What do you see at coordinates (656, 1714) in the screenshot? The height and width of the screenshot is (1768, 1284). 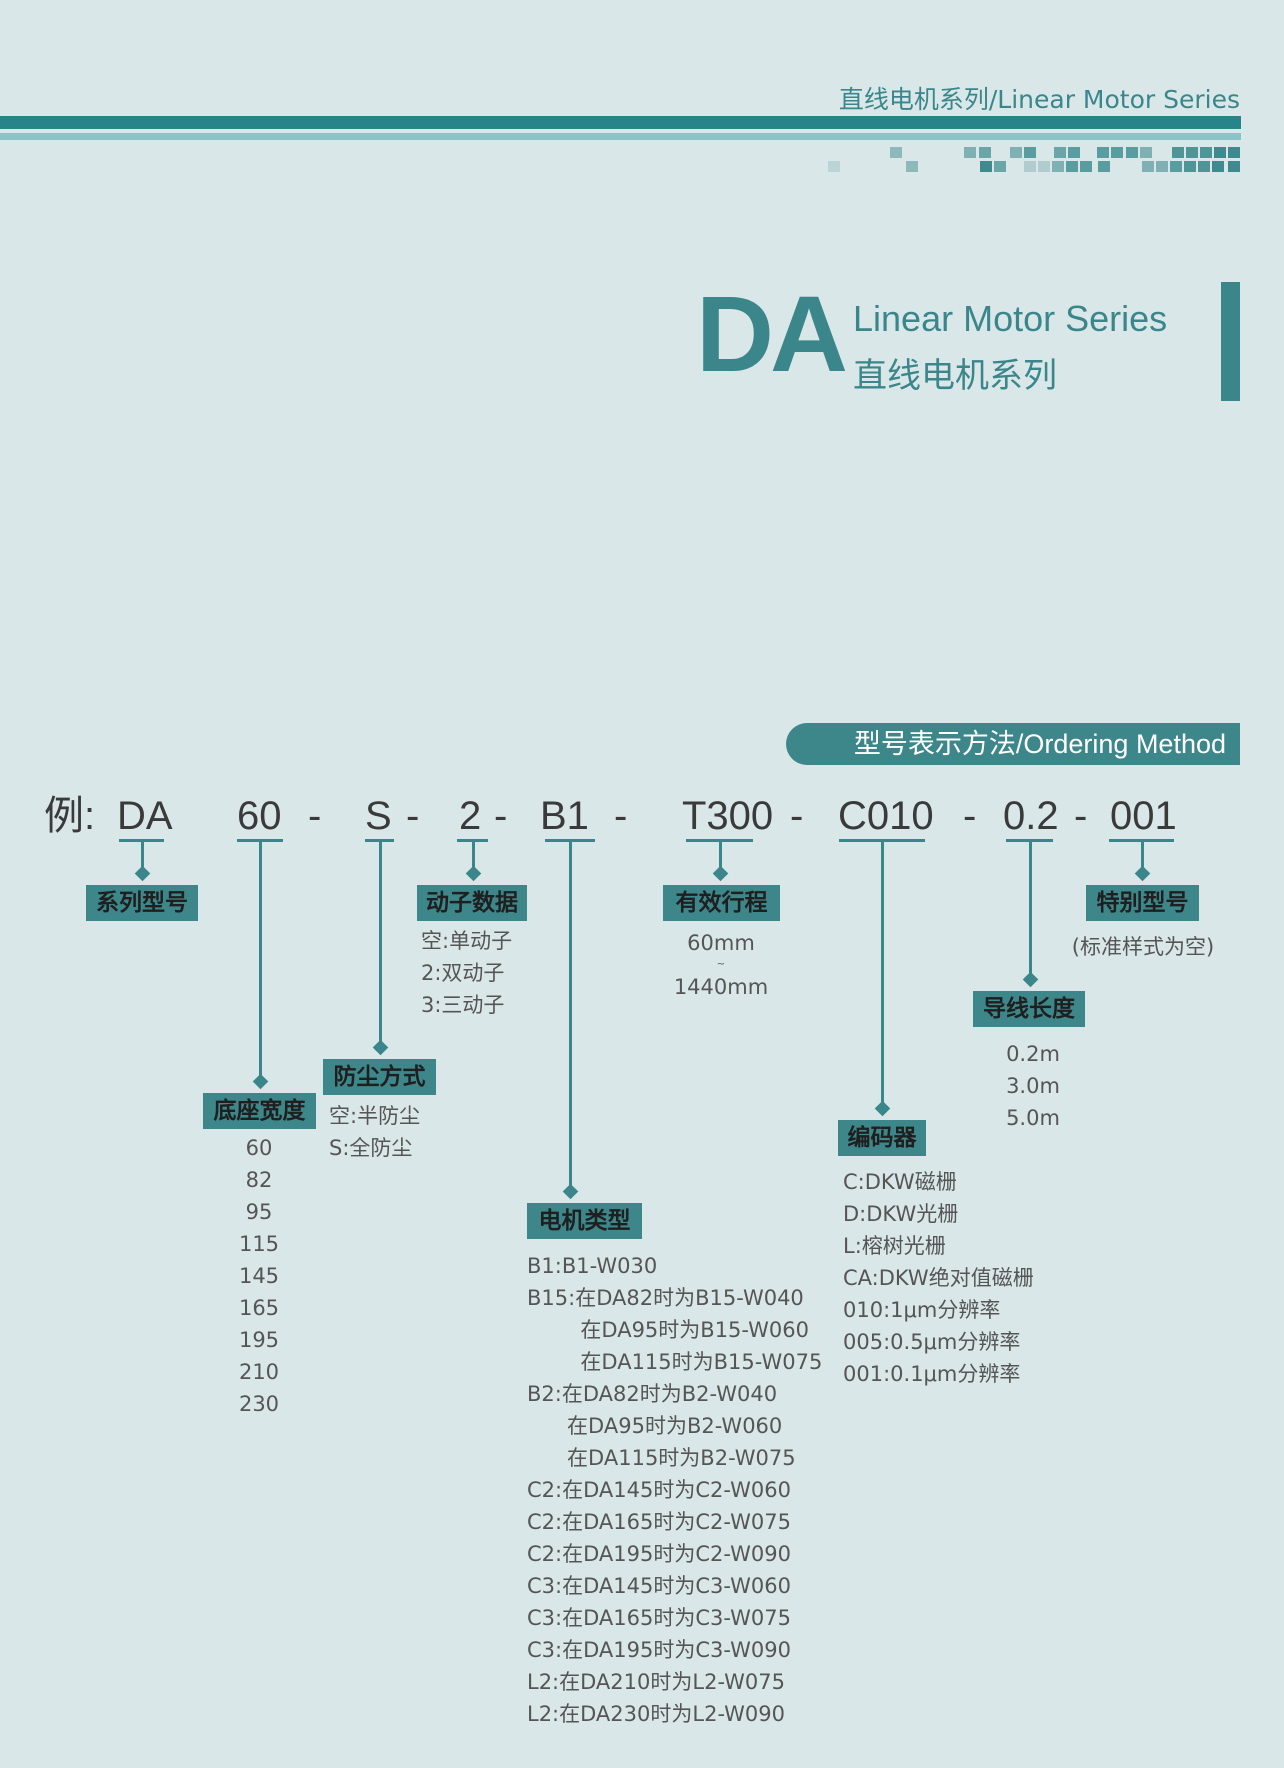 I see `option-item: L2:在DA230时为L2-W090` at bounding box center [656, 1714].